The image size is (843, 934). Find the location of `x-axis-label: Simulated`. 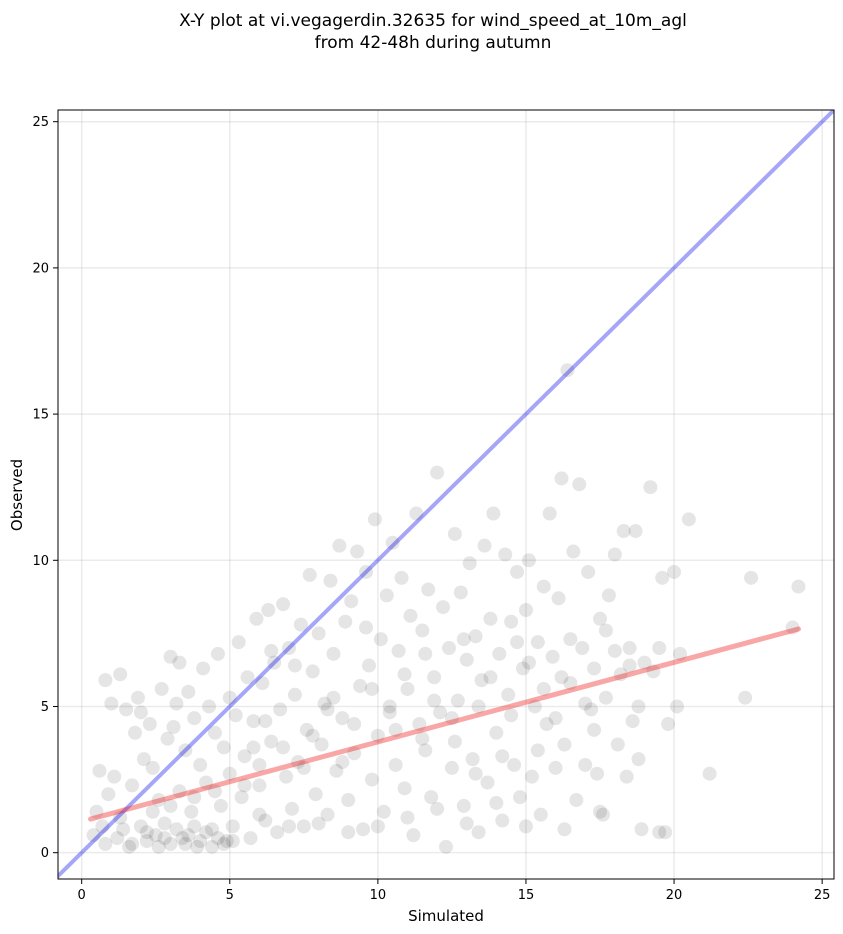

x-axis-label: Simulated is located at coordinates (446, 916).